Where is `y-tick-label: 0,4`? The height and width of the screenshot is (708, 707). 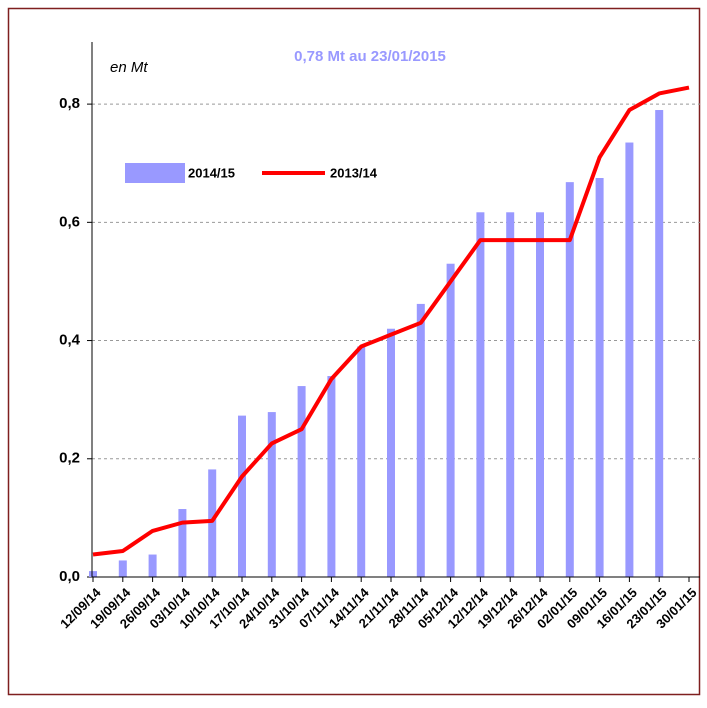
y-tick-label: 0,4 is located at coordinates (70, 340).